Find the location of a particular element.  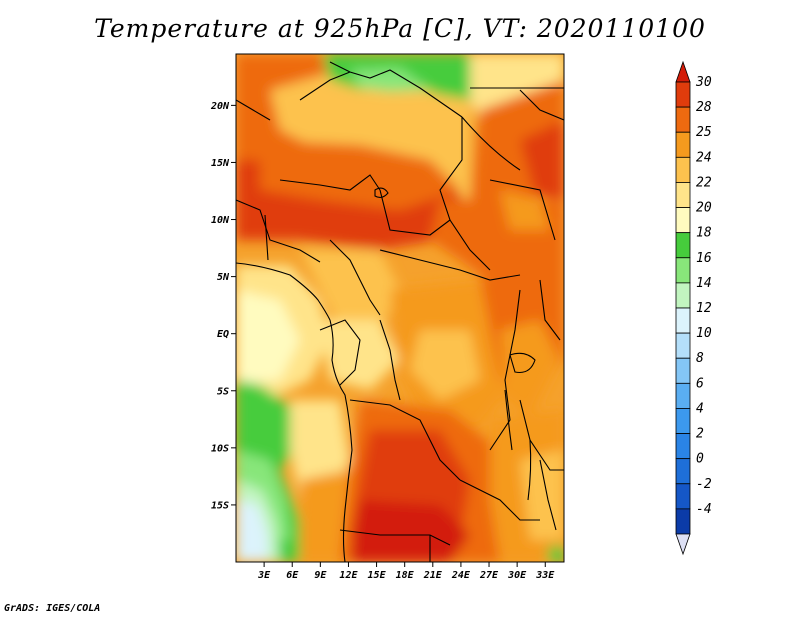

y-tick-label: 5S is located at coordinates (223, 391).